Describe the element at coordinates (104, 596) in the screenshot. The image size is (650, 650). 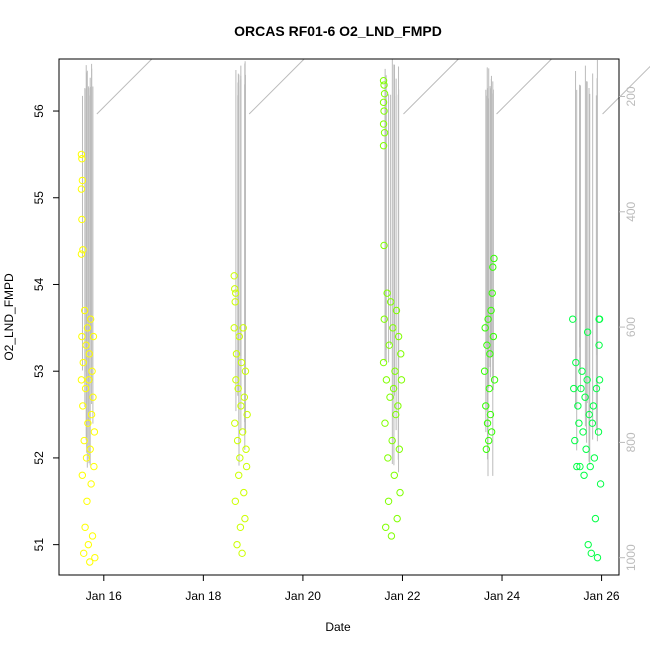
I see `x-tick-label: Jan 16` at that location.